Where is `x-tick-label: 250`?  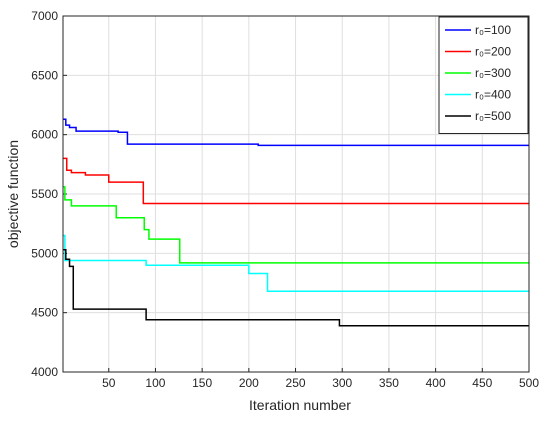
x-tick-label: 250 is located at coordinates (296, 383).